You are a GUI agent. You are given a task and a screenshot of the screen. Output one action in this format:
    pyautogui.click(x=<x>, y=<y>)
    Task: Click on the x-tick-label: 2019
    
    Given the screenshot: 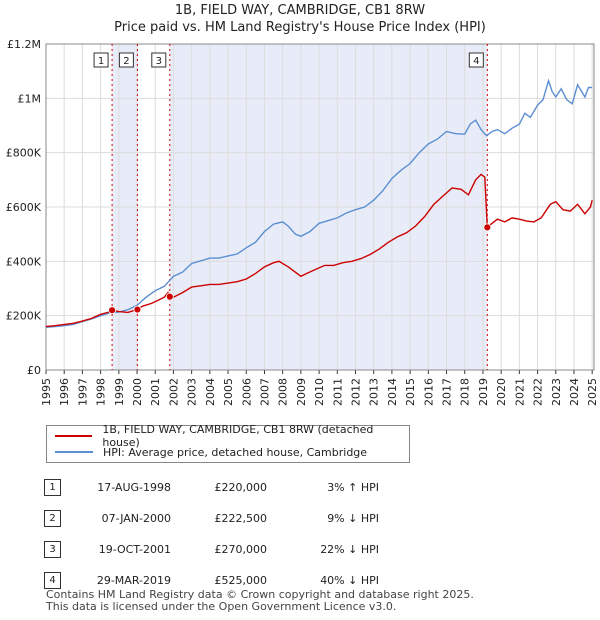 What is the action you would take?
    pyautogui.click(x=483, y=392)
    